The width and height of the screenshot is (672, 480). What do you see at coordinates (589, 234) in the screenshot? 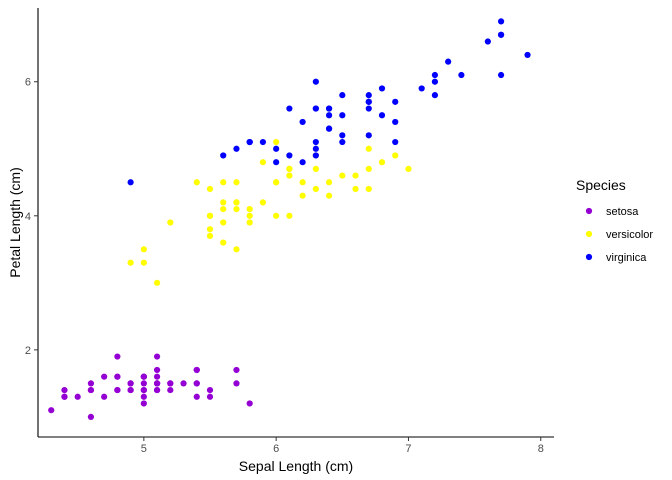
I see `legend-key-versicolor` at bounding box center [589, 234].